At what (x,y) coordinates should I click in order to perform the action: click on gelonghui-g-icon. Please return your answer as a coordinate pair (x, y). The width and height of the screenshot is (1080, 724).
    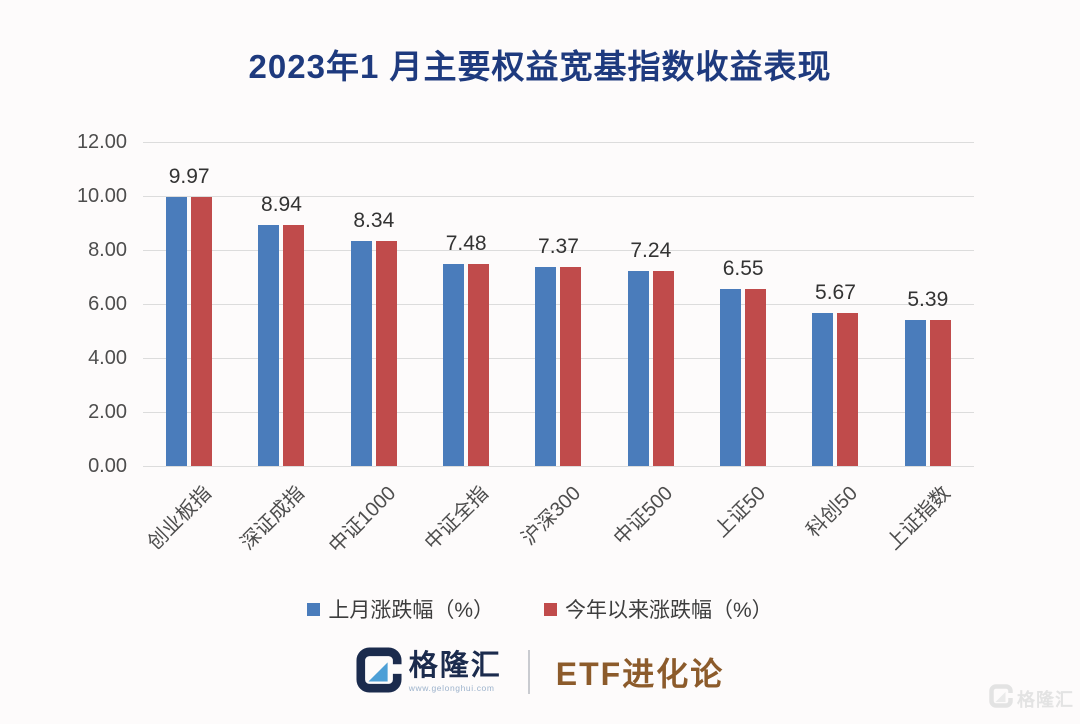
    Looking at the image, I should click on (379, 672).